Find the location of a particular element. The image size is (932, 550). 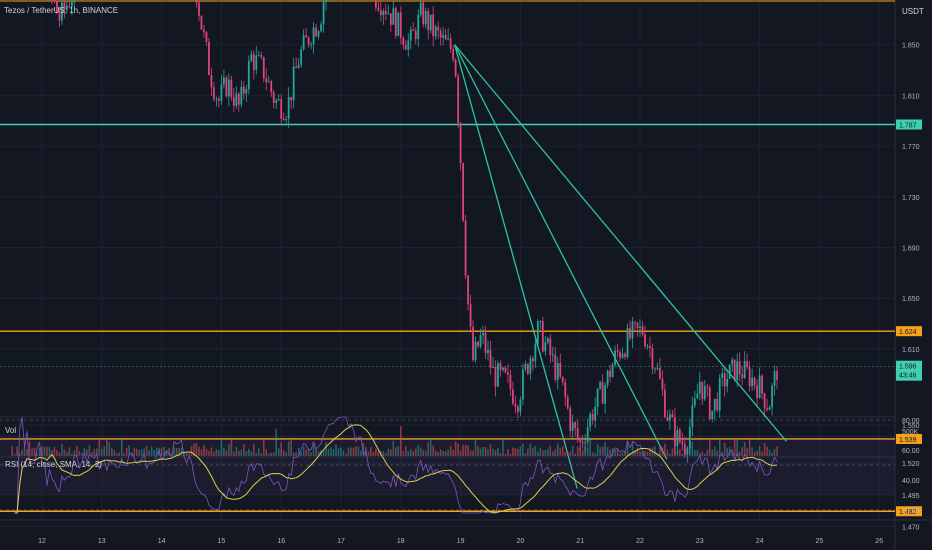

time-axis: 12 13 14 15 16 17 18 19 20 21 22 23 24 25 26 is located at coordinates (460, 541).